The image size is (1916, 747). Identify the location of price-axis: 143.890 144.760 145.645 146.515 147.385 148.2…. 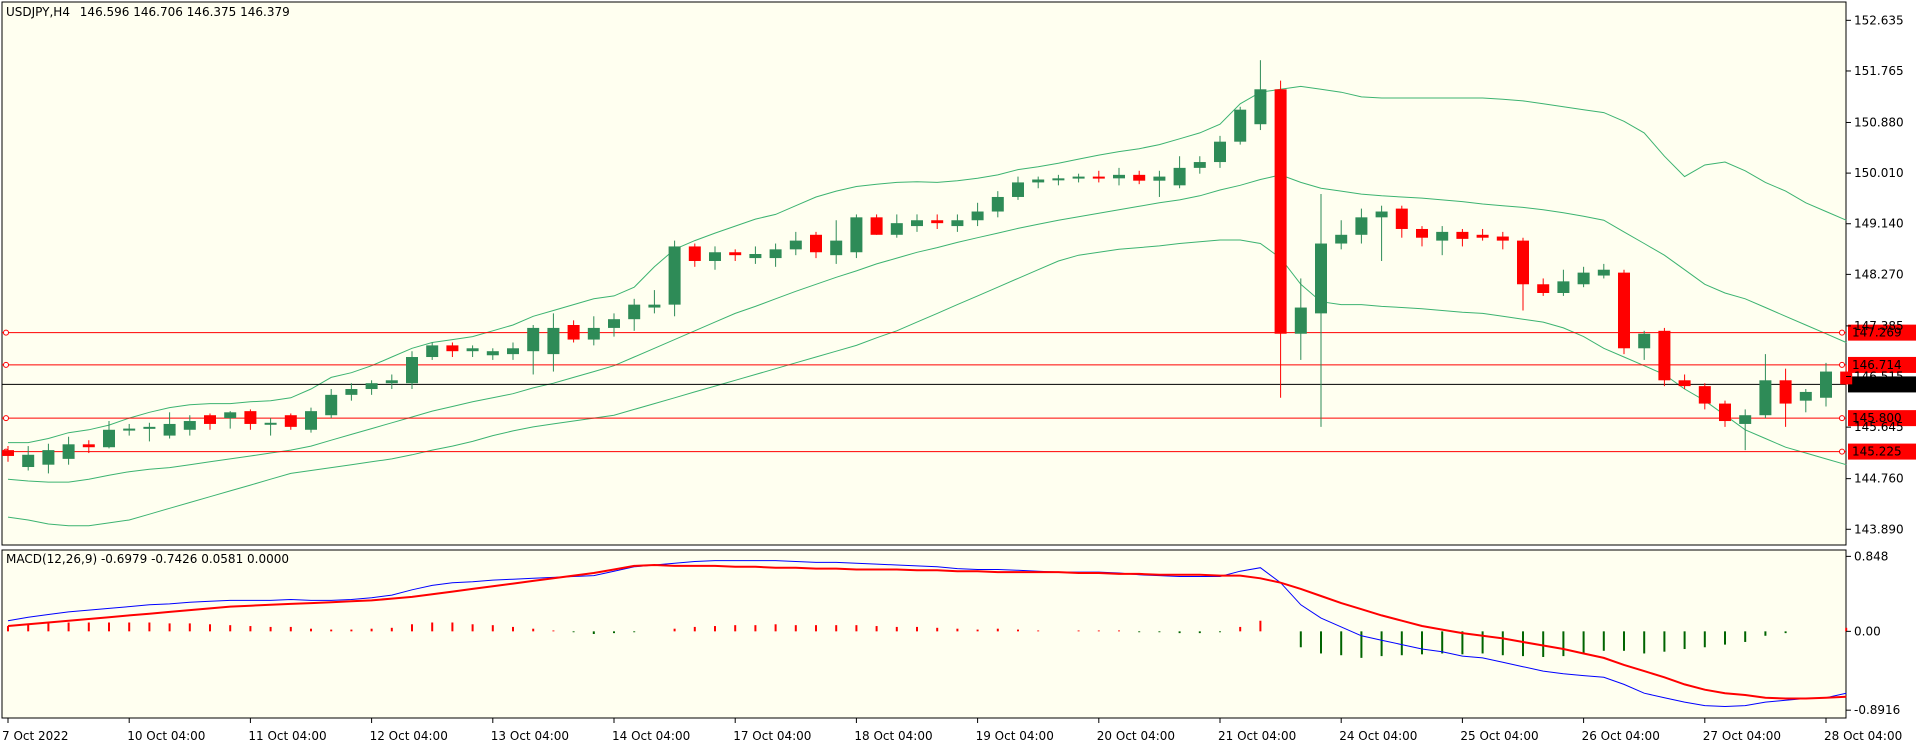
(1875, 274).